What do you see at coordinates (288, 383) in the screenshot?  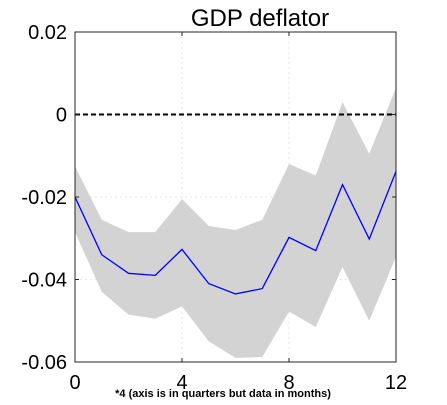 I see `x-tick-label: 8` at bounding box center [288, 383].